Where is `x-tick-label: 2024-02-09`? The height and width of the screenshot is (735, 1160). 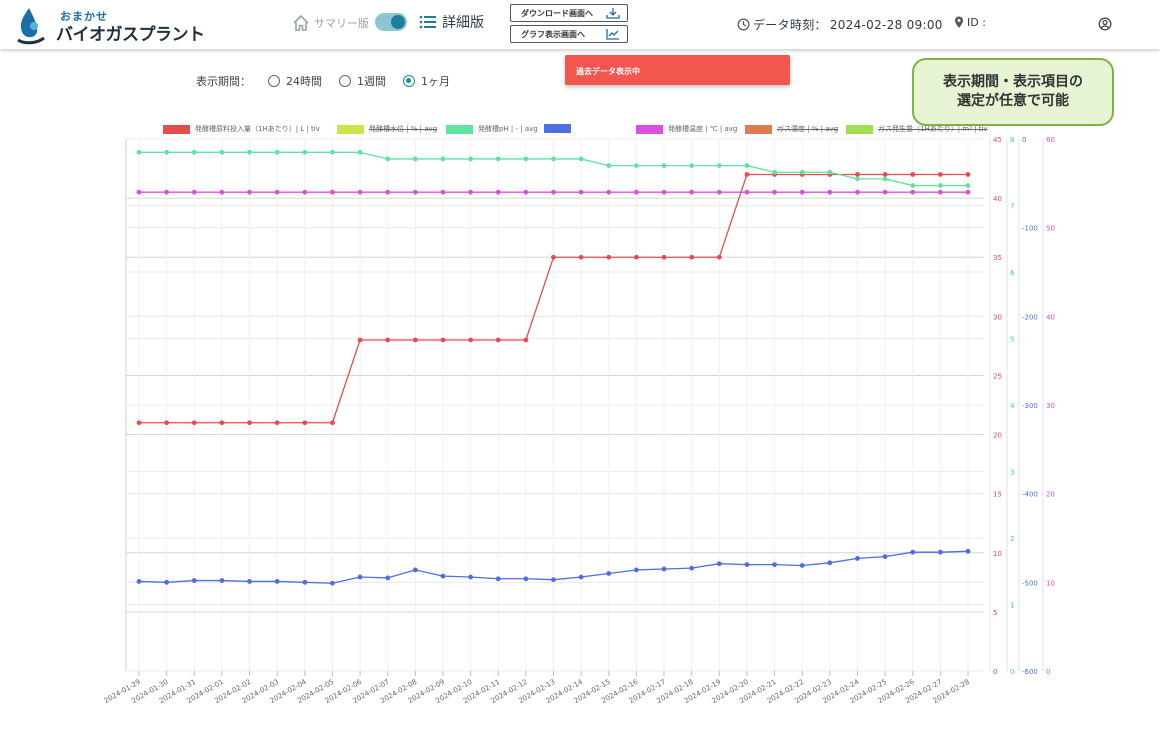
x-tick-label: 2024-02-09 is located at coordinates (426, 691).